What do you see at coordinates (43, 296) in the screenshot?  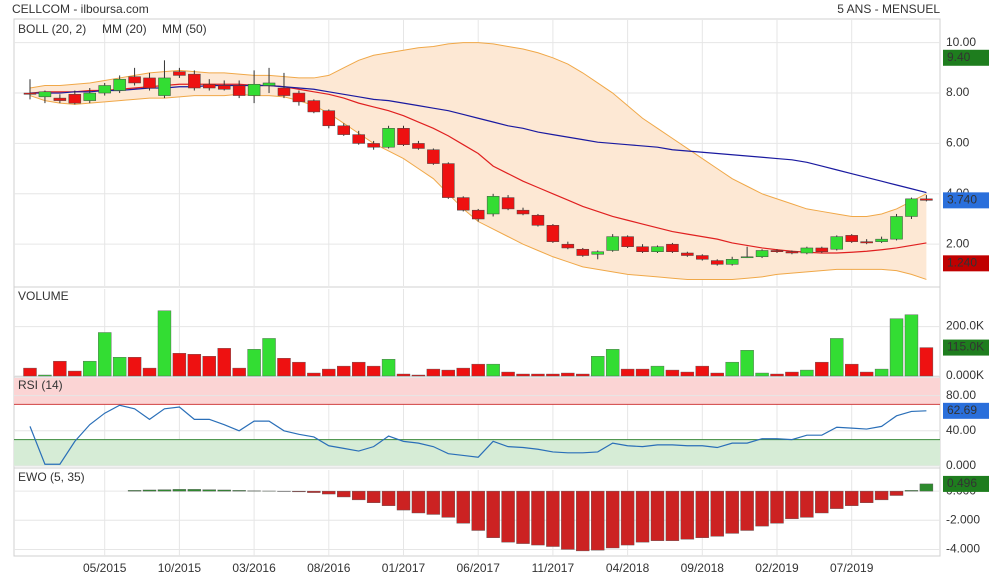 I see `panel-title: VOLUME` at bounding box center [43, 296].